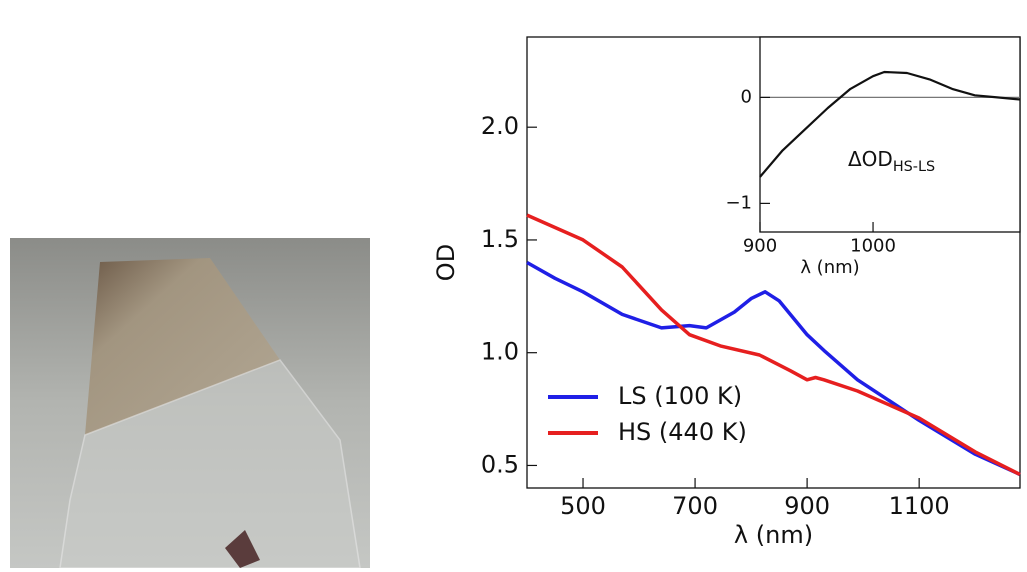 This screenshot has height=572, width=1027. What do you see at coordinates (914, 167) in the screenshot?
I see `annotation-sub: HS-LS` at bounding box center [914, 167].